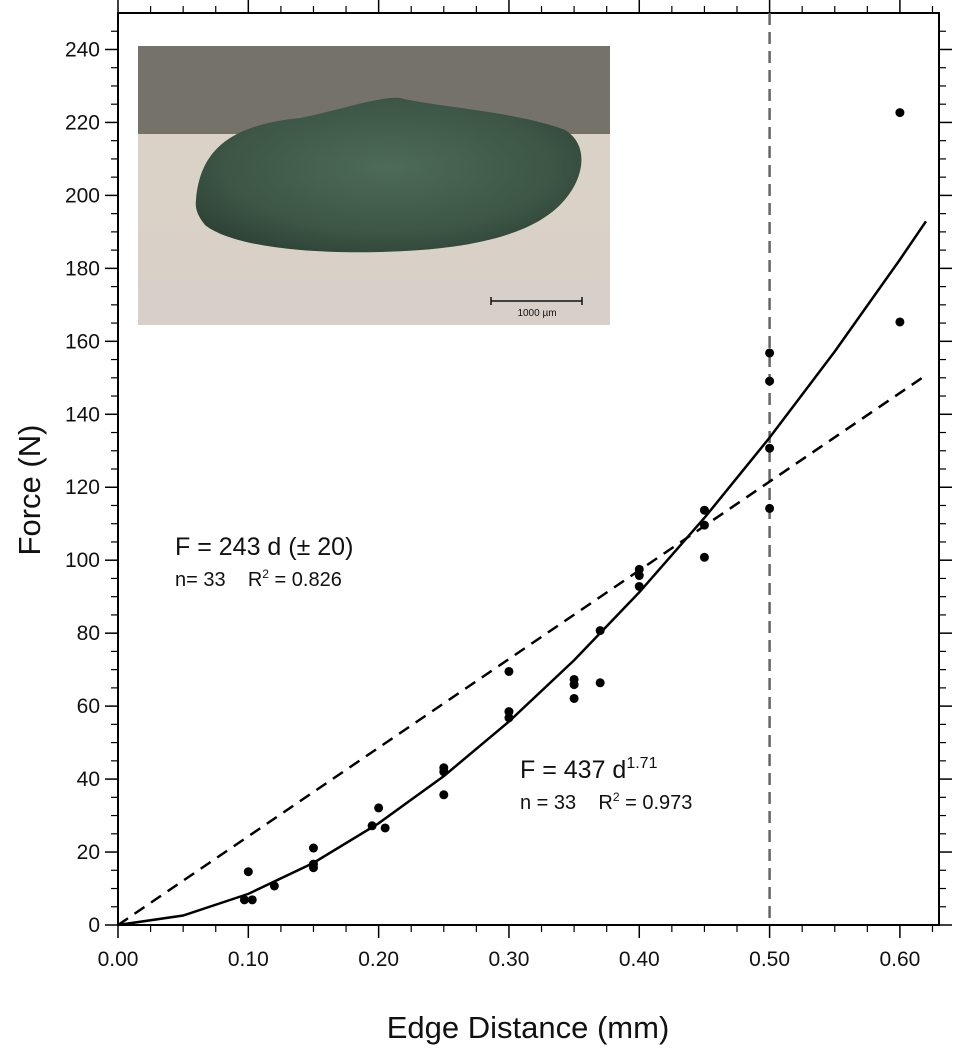 This screenshot has width=953, height=1050. Describe the element at coordinates (82, 560) in the screenshot. I see `y-tick-label: 100` at that location.